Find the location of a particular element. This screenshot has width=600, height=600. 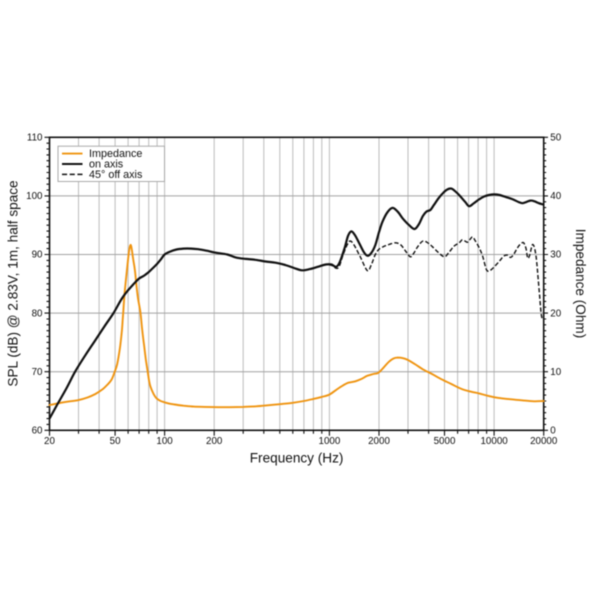

svg-text: 60 is located at coordinates (37, 431).